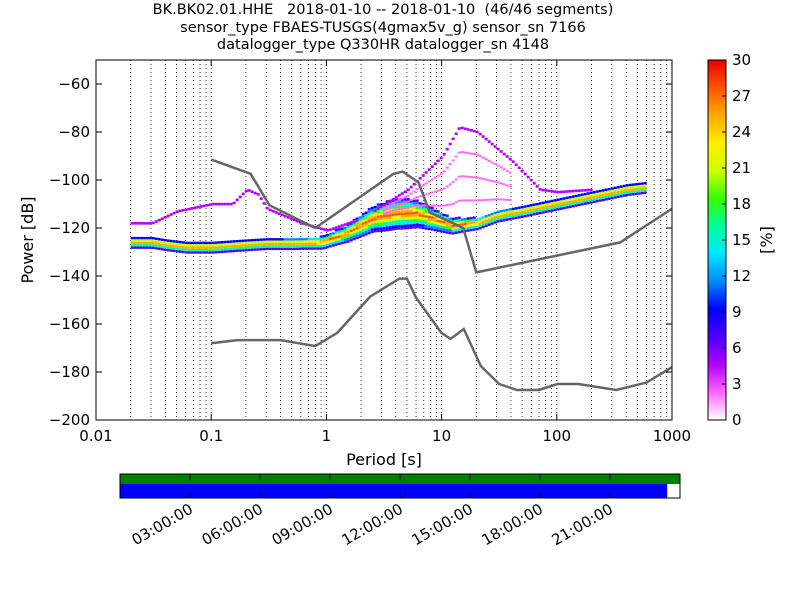 This screenshot has height=600, width=800. I want to click on colorbar-tick-label: 0, so click(737, 420).